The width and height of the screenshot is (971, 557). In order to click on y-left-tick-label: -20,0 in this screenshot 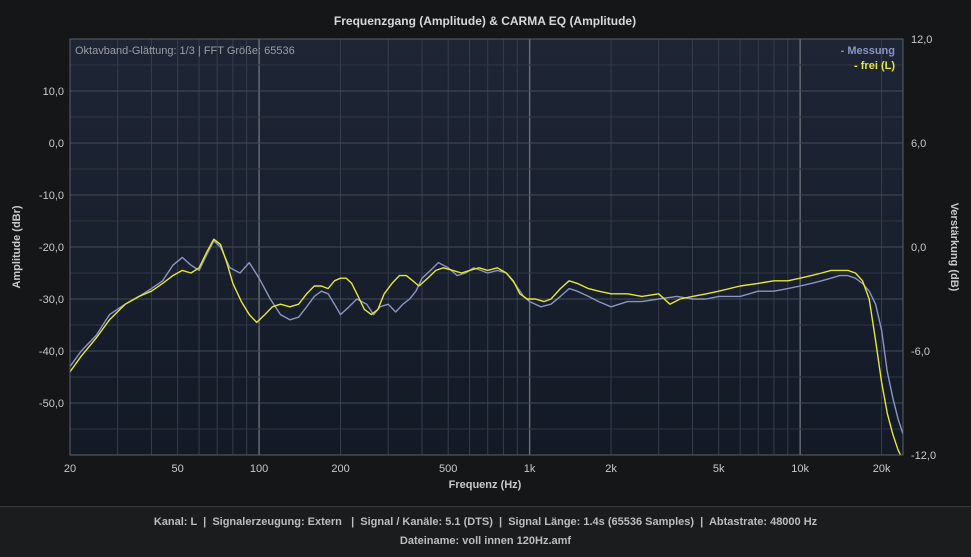, I will do `click(51, 248)`.